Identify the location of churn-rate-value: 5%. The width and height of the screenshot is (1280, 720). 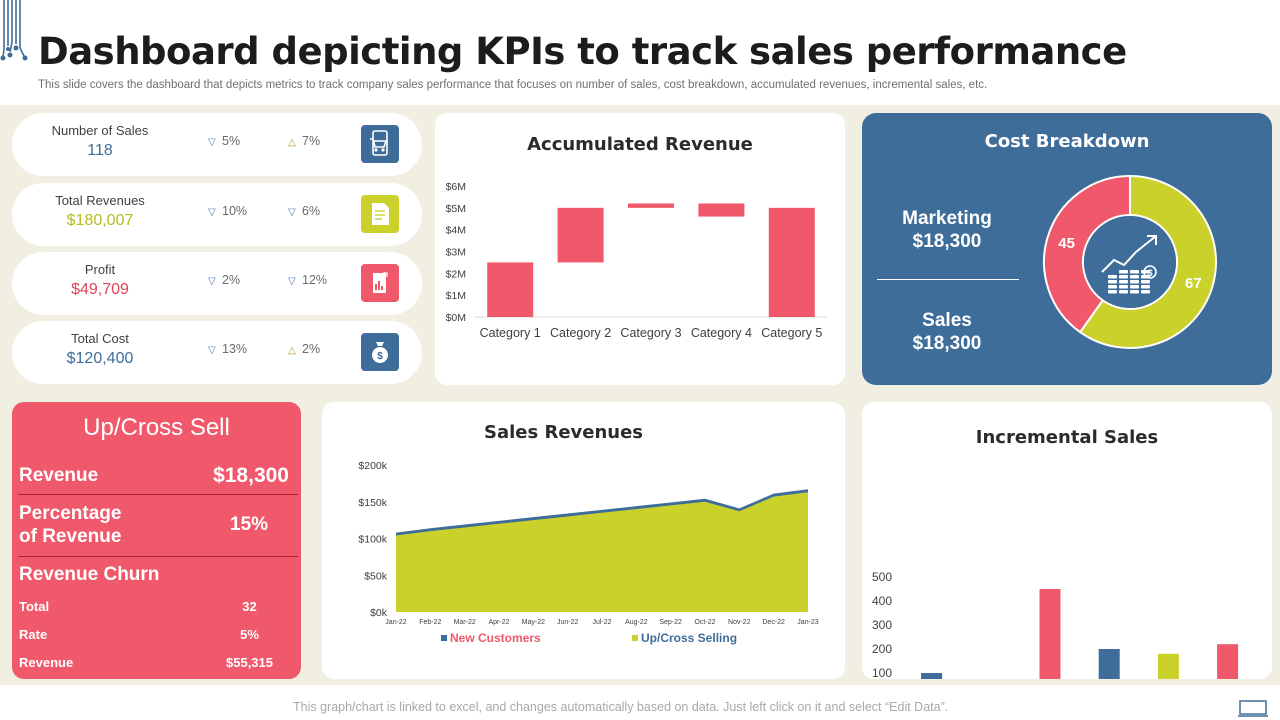
(249, 634).